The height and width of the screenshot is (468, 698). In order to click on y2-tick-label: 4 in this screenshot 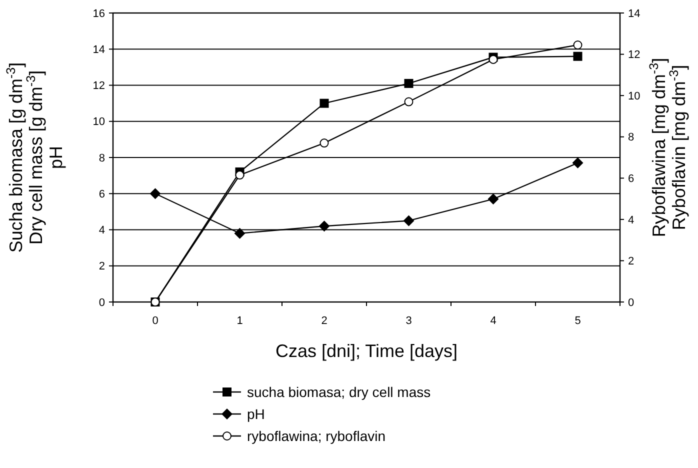, I will do `click(631, 220)`.